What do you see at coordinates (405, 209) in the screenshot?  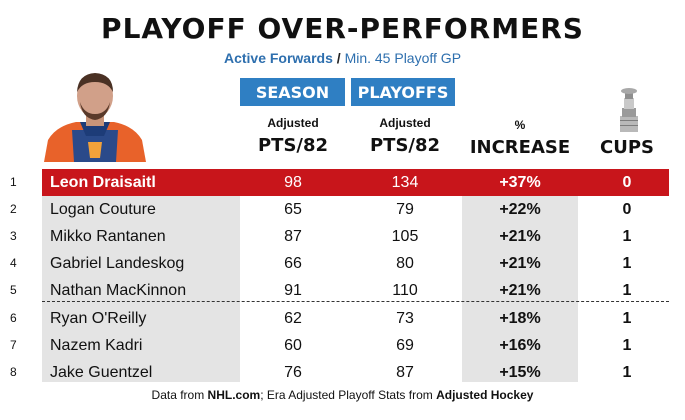 I see `playoffs-pts-cell: 79` at bounding box center [405, 209].